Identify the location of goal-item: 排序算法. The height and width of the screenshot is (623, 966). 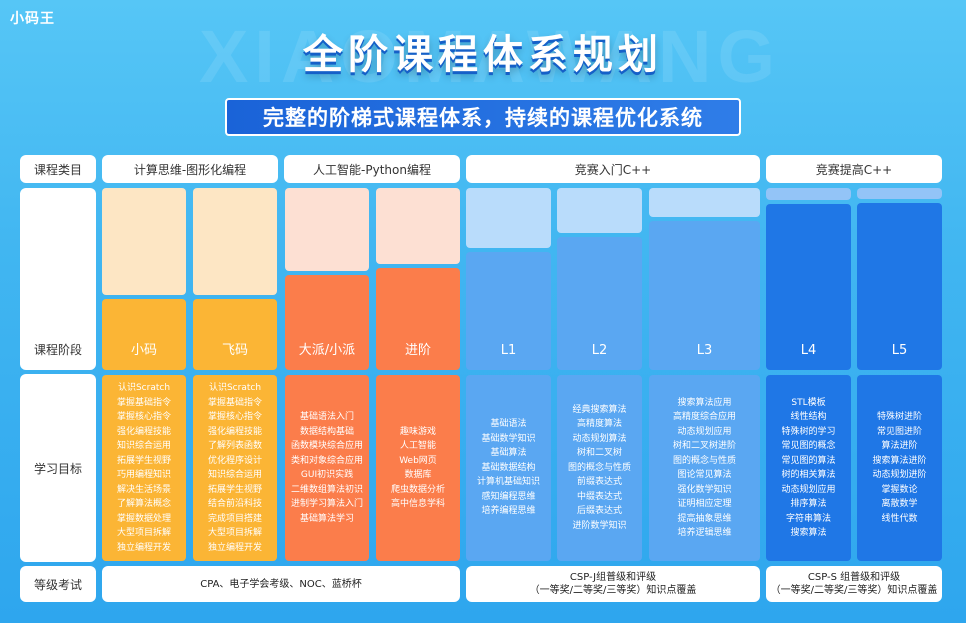
(808, 504).